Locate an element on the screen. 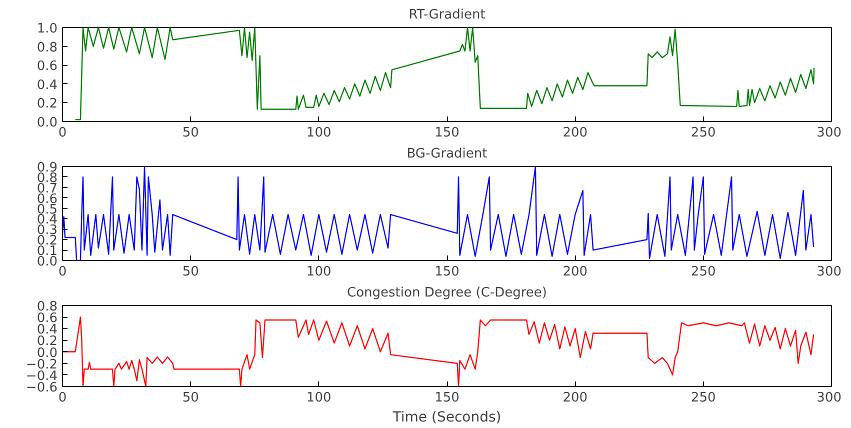 This screenshot has height=428, width=851. chart-title: Congestion Degree (C-Degree) is located at coordinates (447, 293).